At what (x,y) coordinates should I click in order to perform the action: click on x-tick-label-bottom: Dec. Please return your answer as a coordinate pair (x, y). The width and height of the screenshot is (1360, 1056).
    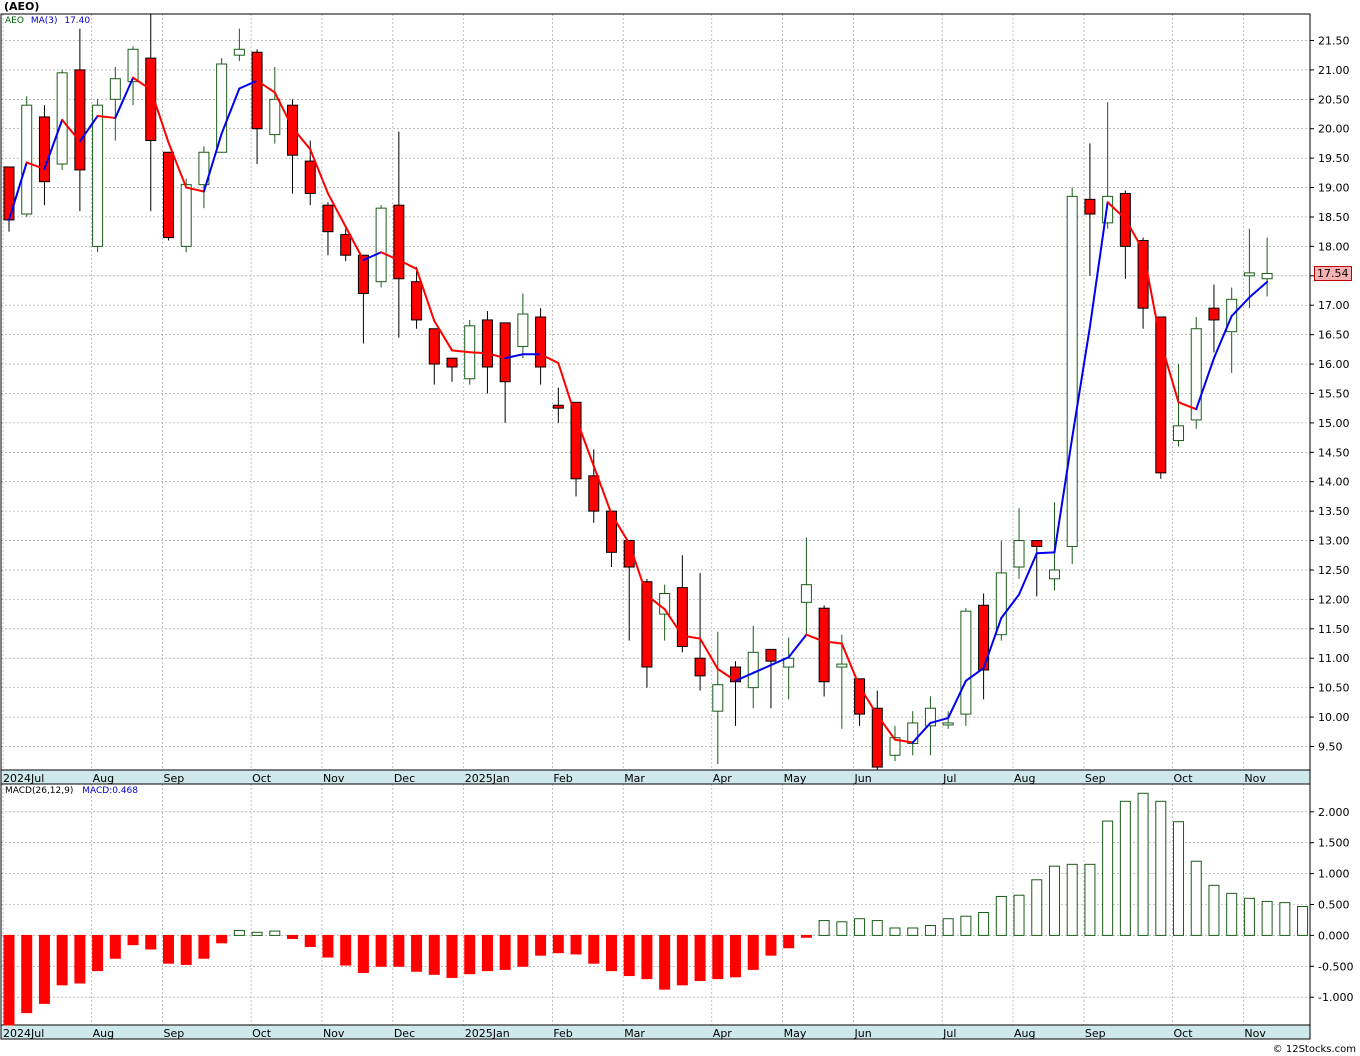
    Looking at the image, I should click on (404, 1033).